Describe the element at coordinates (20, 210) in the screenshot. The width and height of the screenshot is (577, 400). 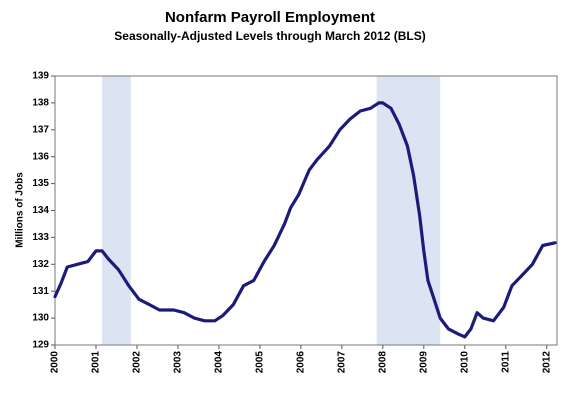
I see `y-axis-label: Millions of Jobs` at that location.